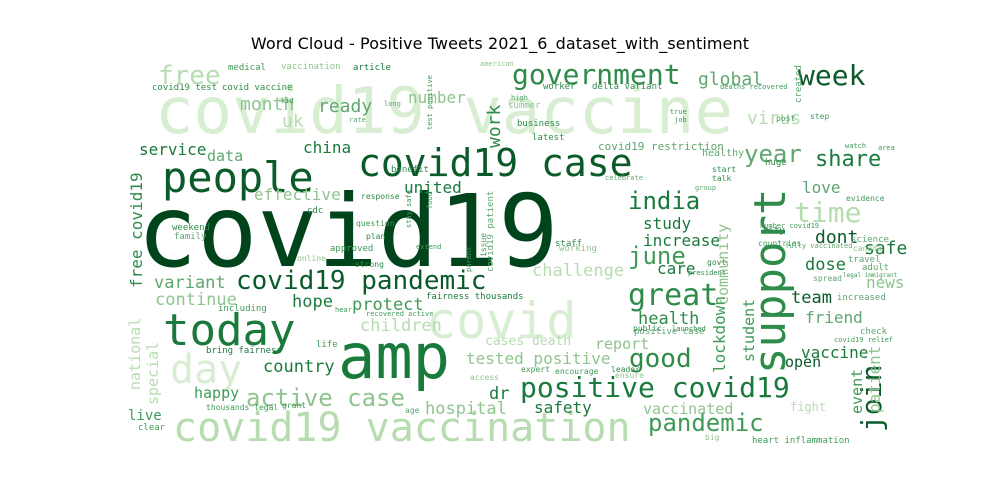  I want to click on cloud-word: rate, so click(357, 120).